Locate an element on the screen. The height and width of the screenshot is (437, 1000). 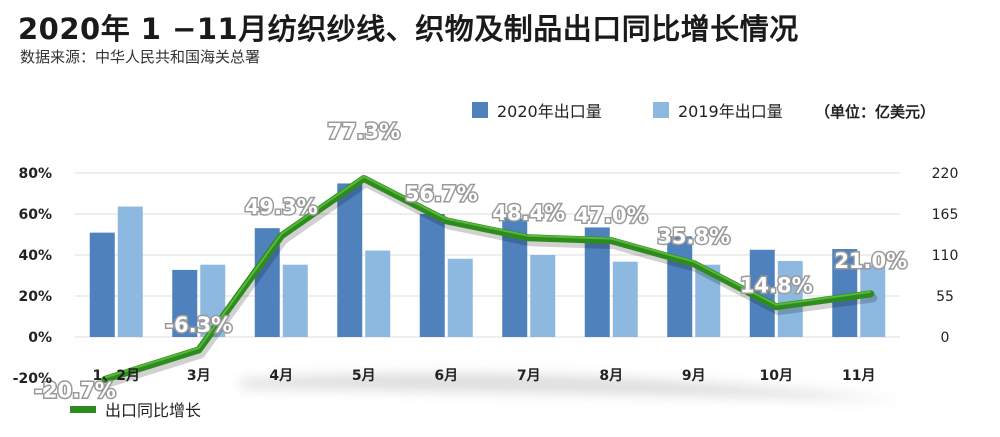
x-axis-tick: 7月 is located at coordinates (529, 376).